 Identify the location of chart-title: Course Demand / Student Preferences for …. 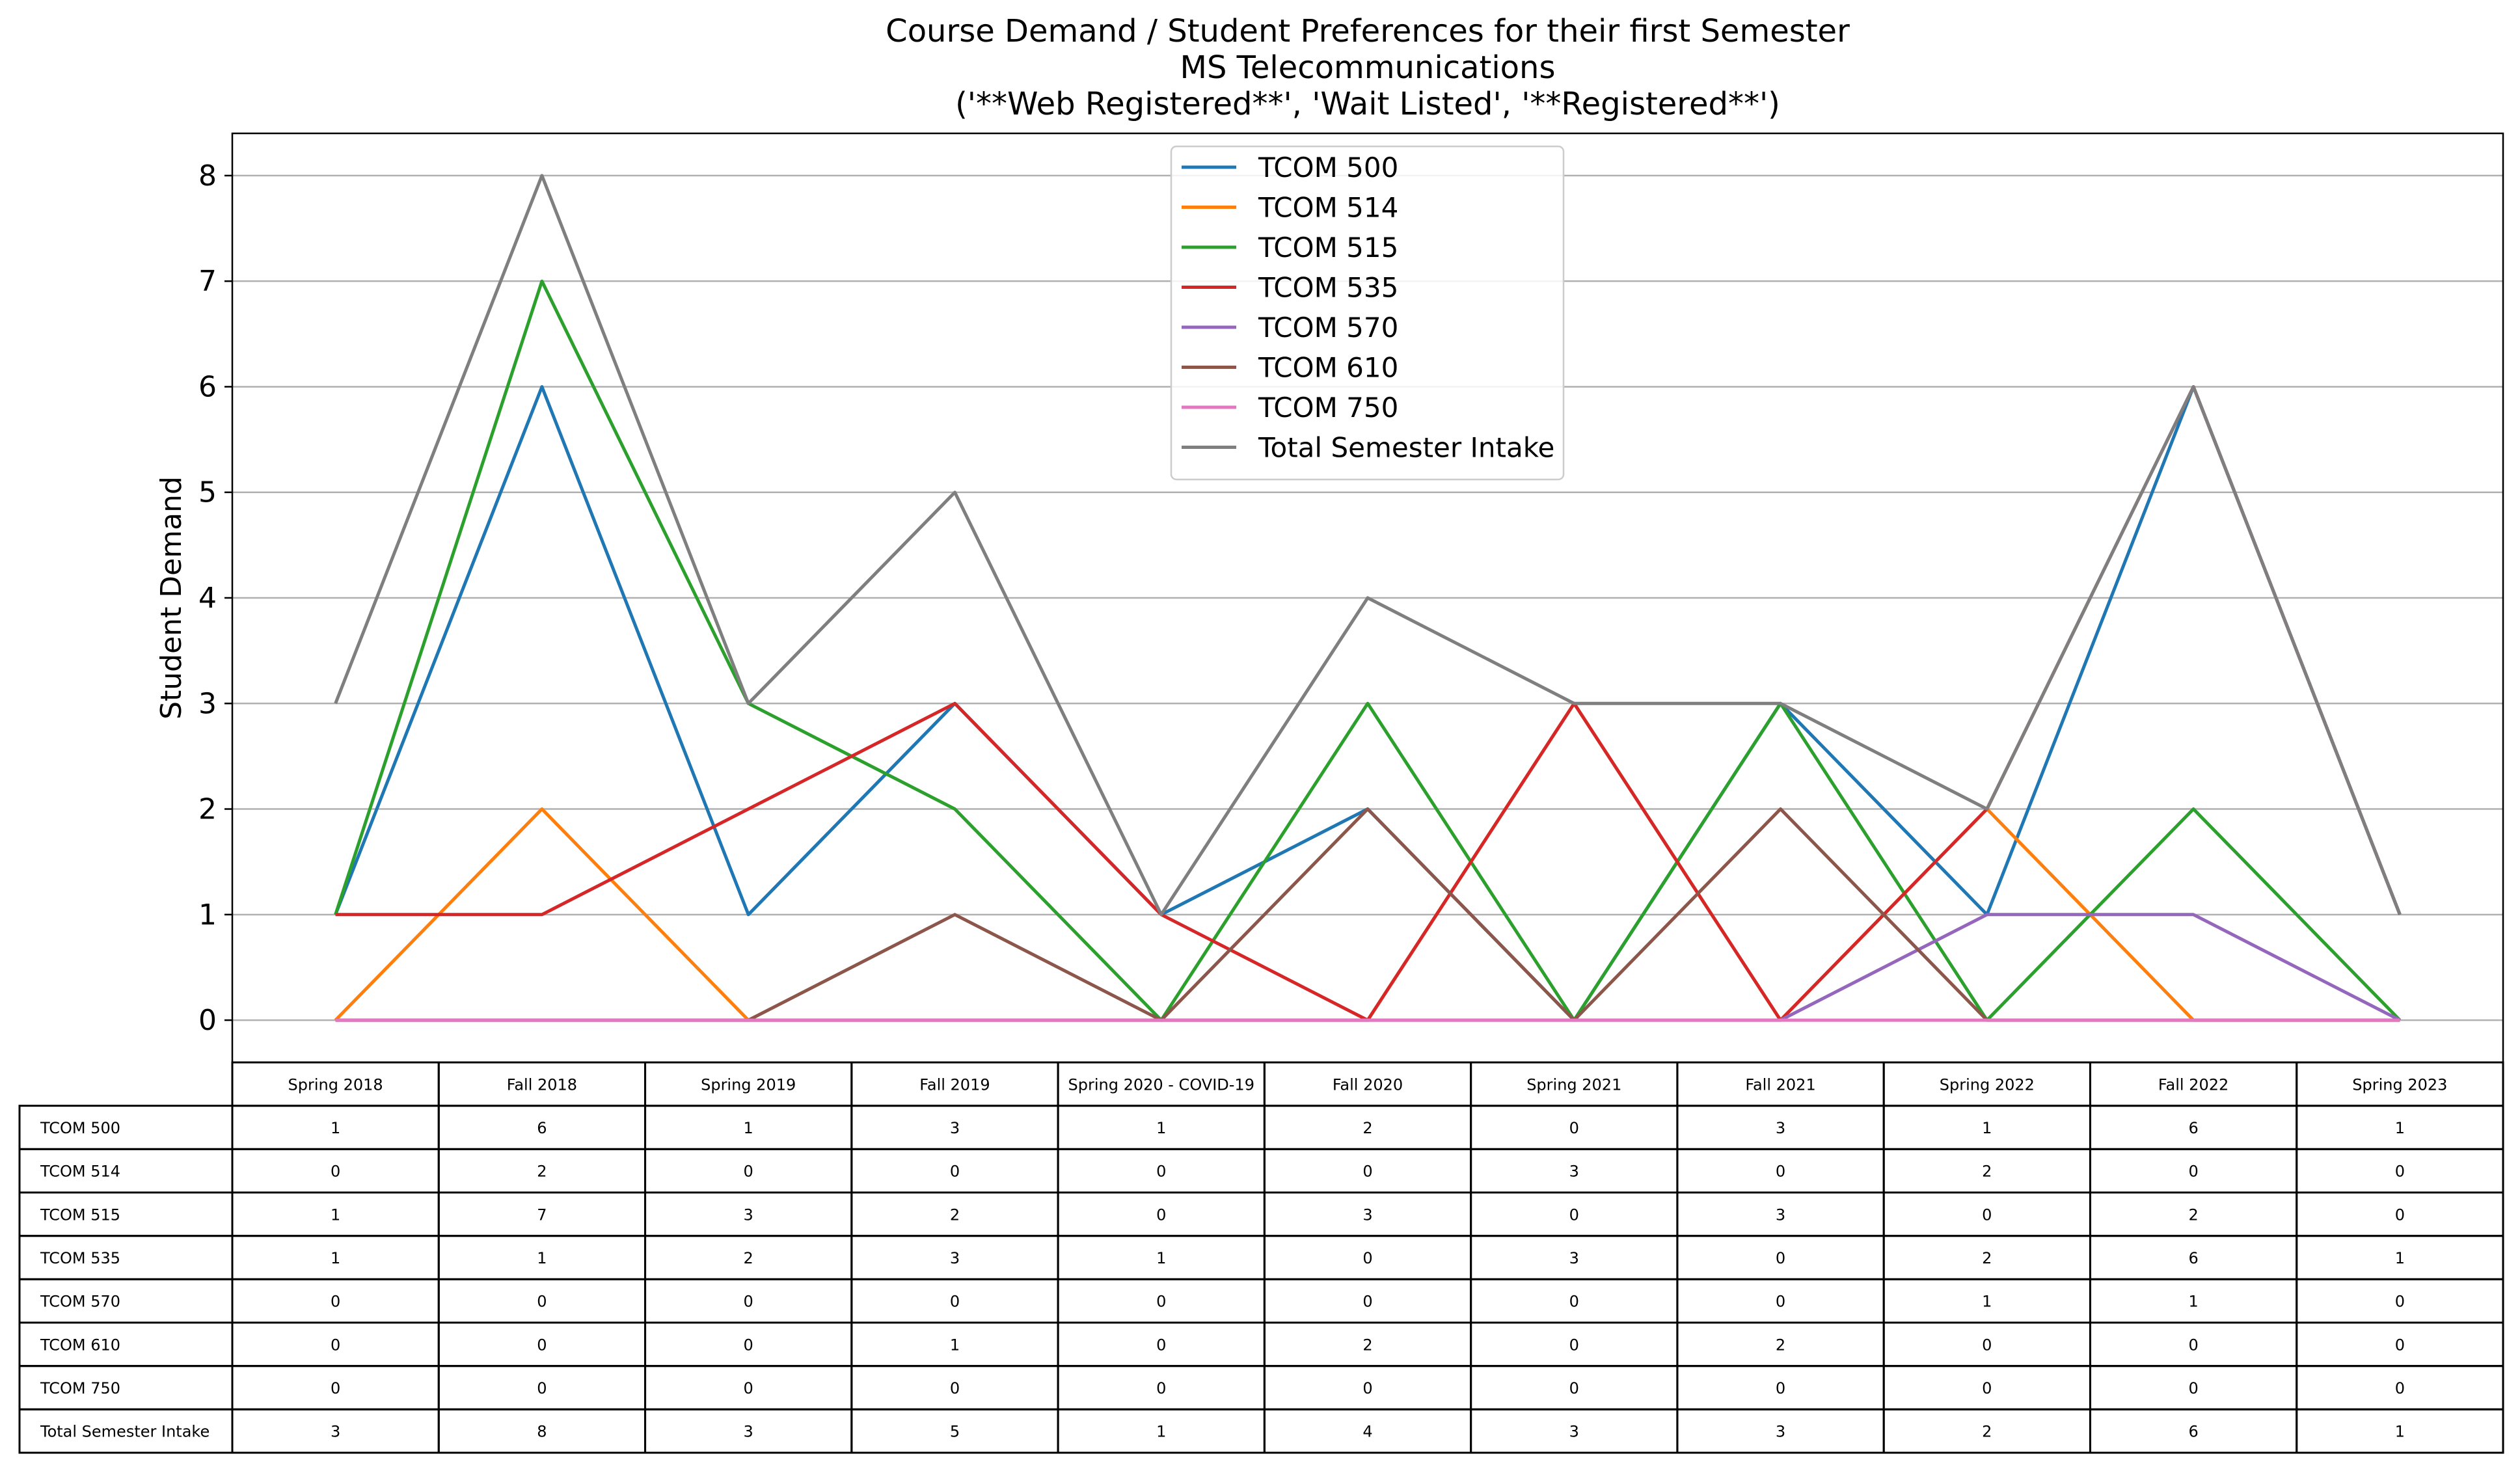
(1368, 67).